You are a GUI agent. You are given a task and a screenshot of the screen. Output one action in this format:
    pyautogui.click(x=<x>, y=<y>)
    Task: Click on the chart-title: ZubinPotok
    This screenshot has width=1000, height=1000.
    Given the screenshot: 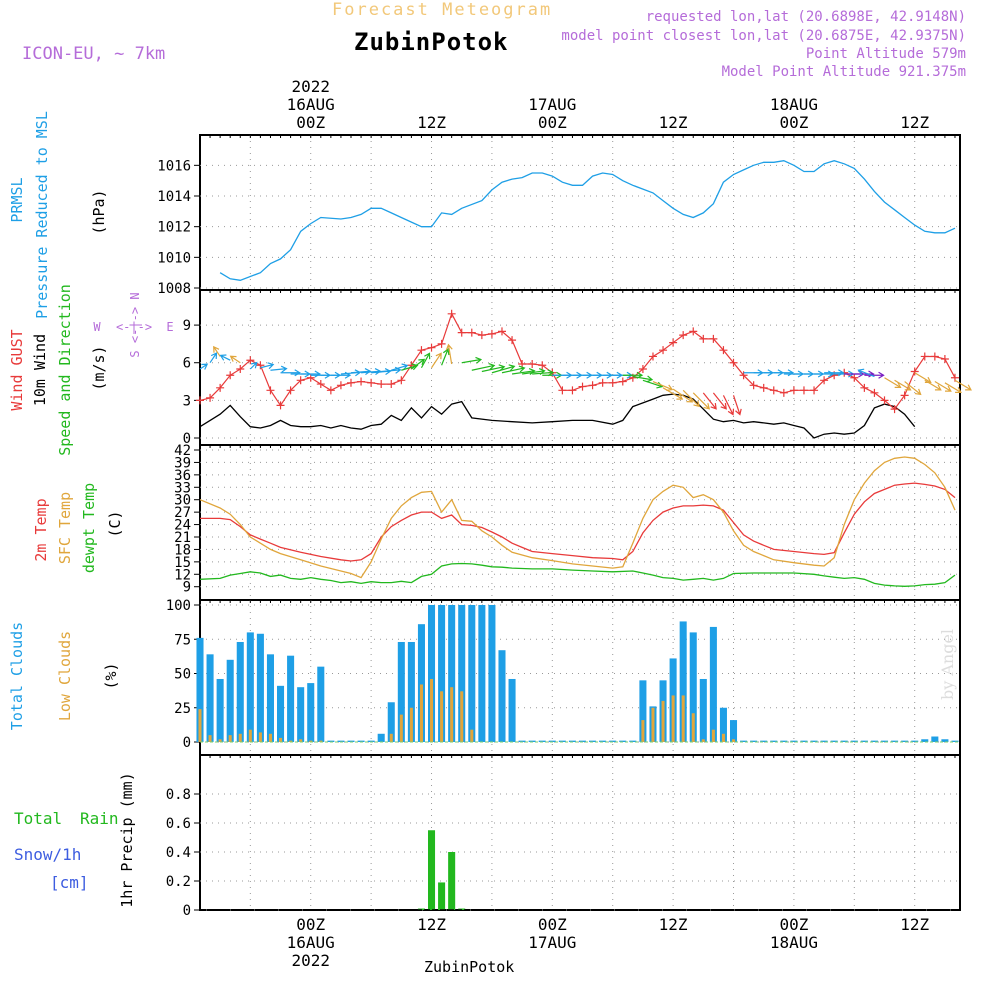 What is the action you would take?
    pyautogui.click(x=431, y=42)
    